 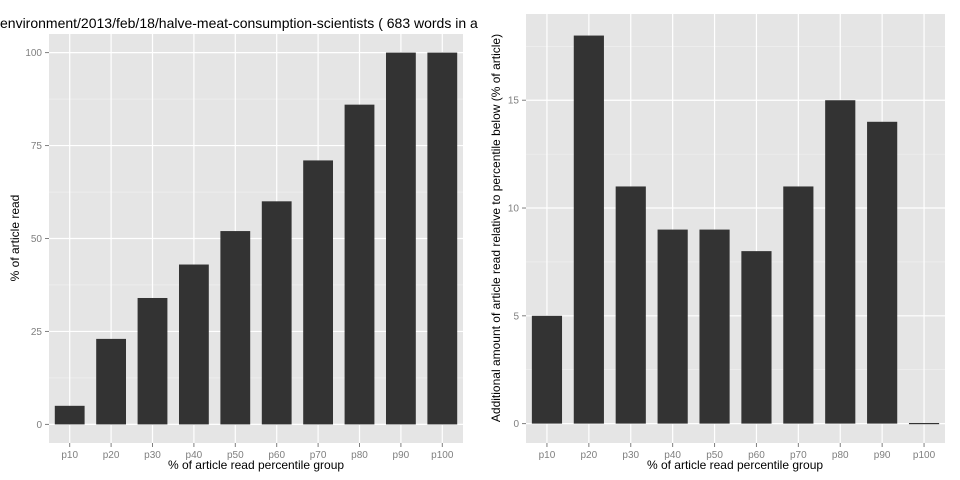 I want to click on left-bar-p60, so click(x=276, y=313).